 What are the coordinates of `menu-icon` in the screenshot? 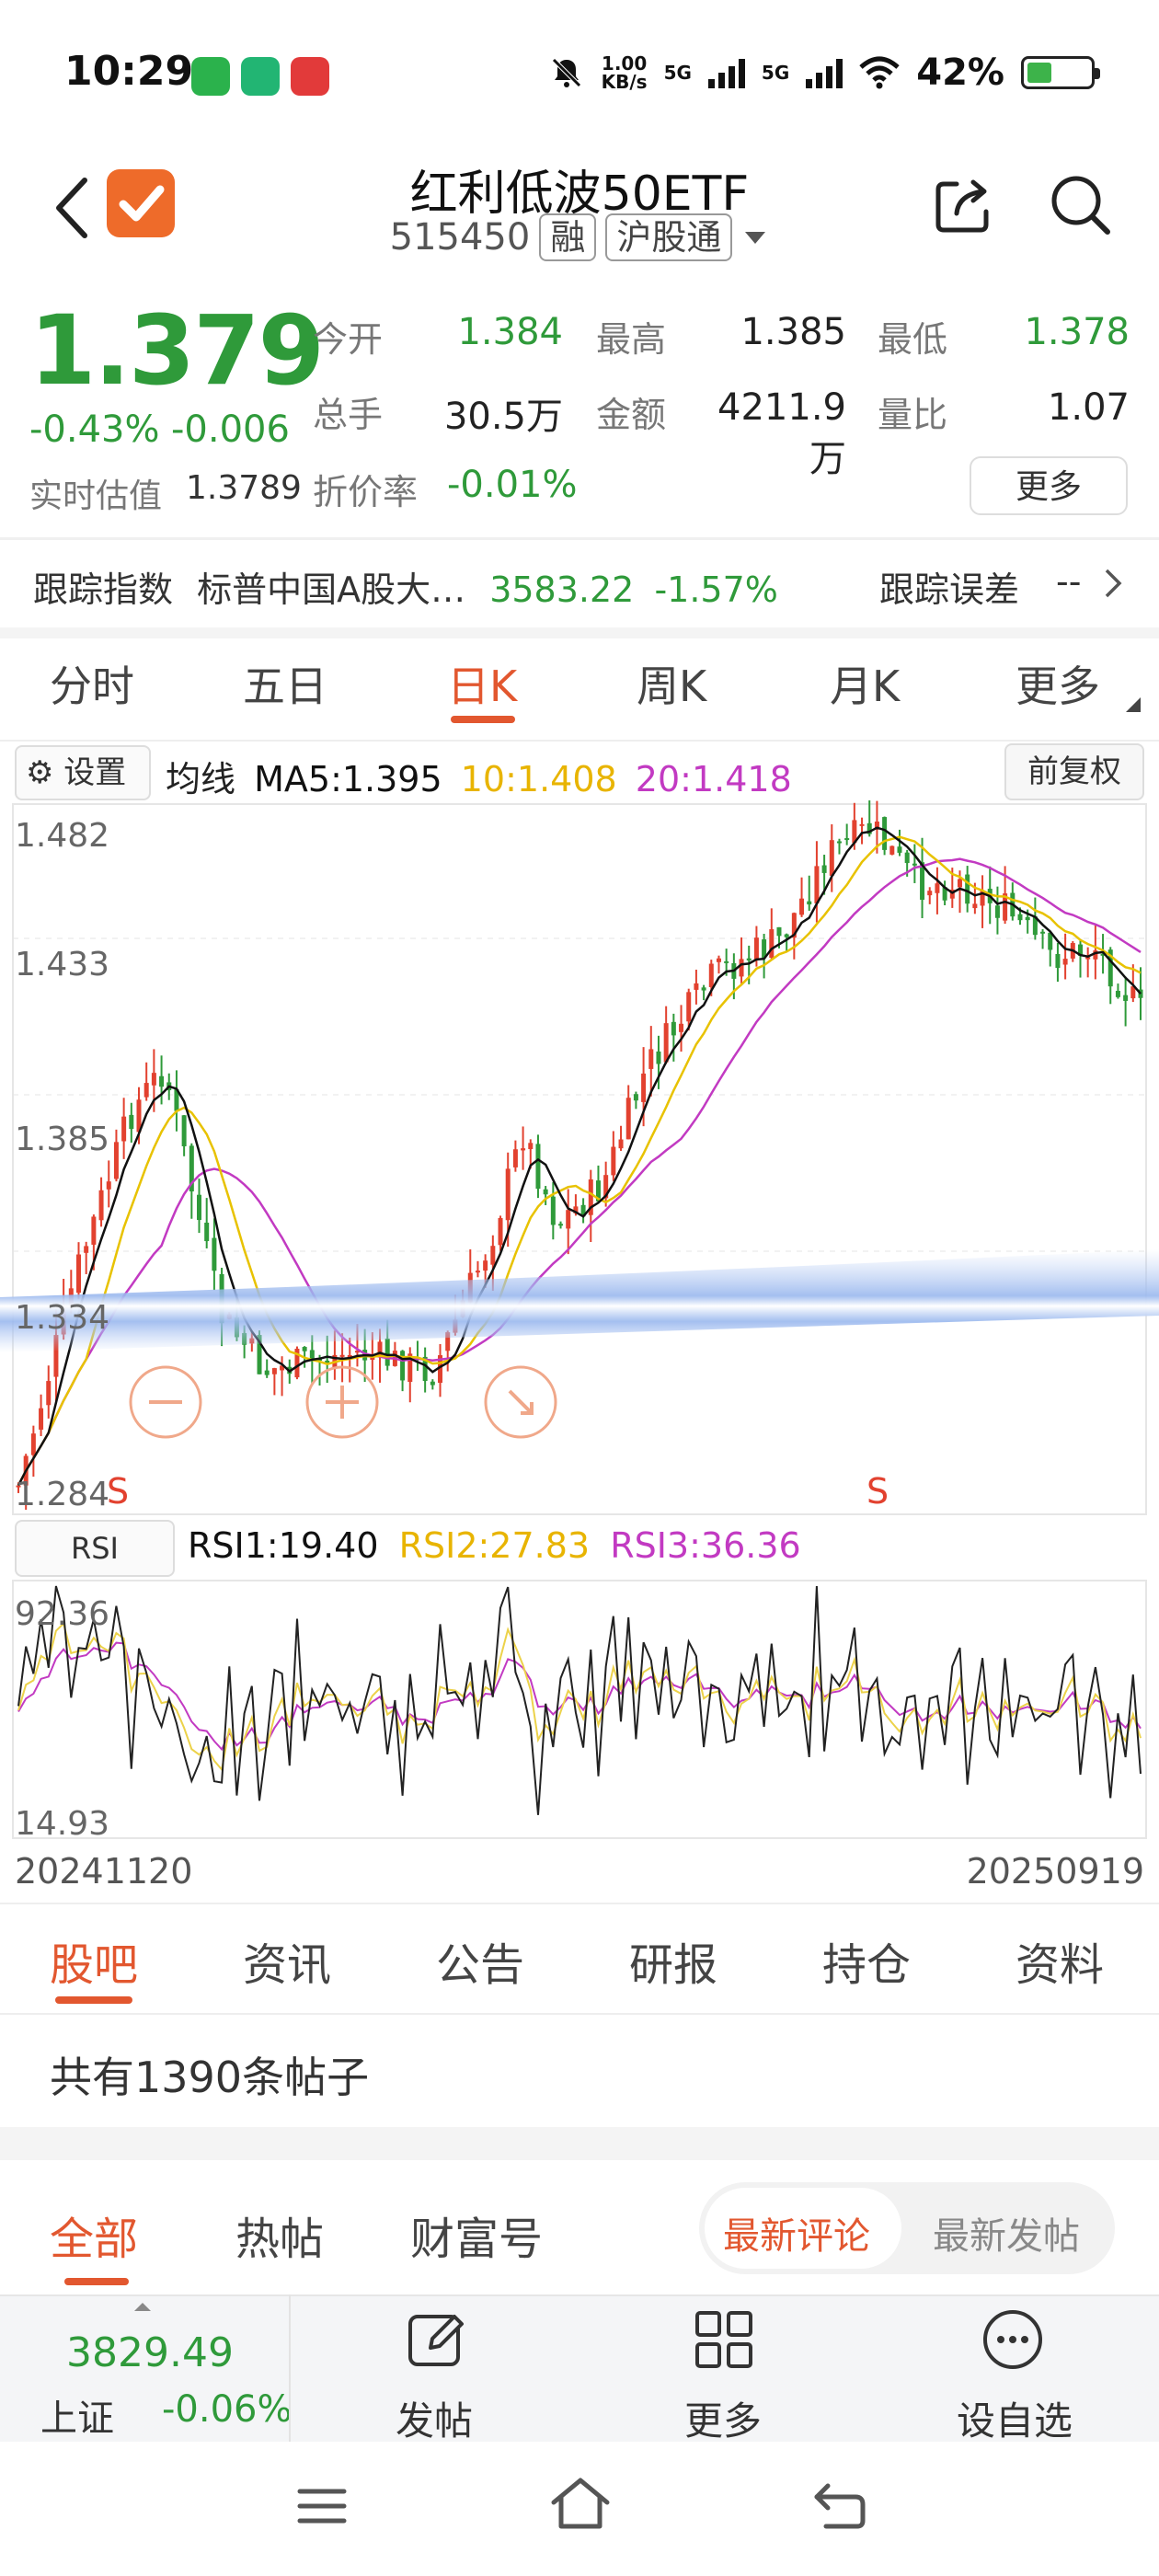 It's located at (322, 2506).